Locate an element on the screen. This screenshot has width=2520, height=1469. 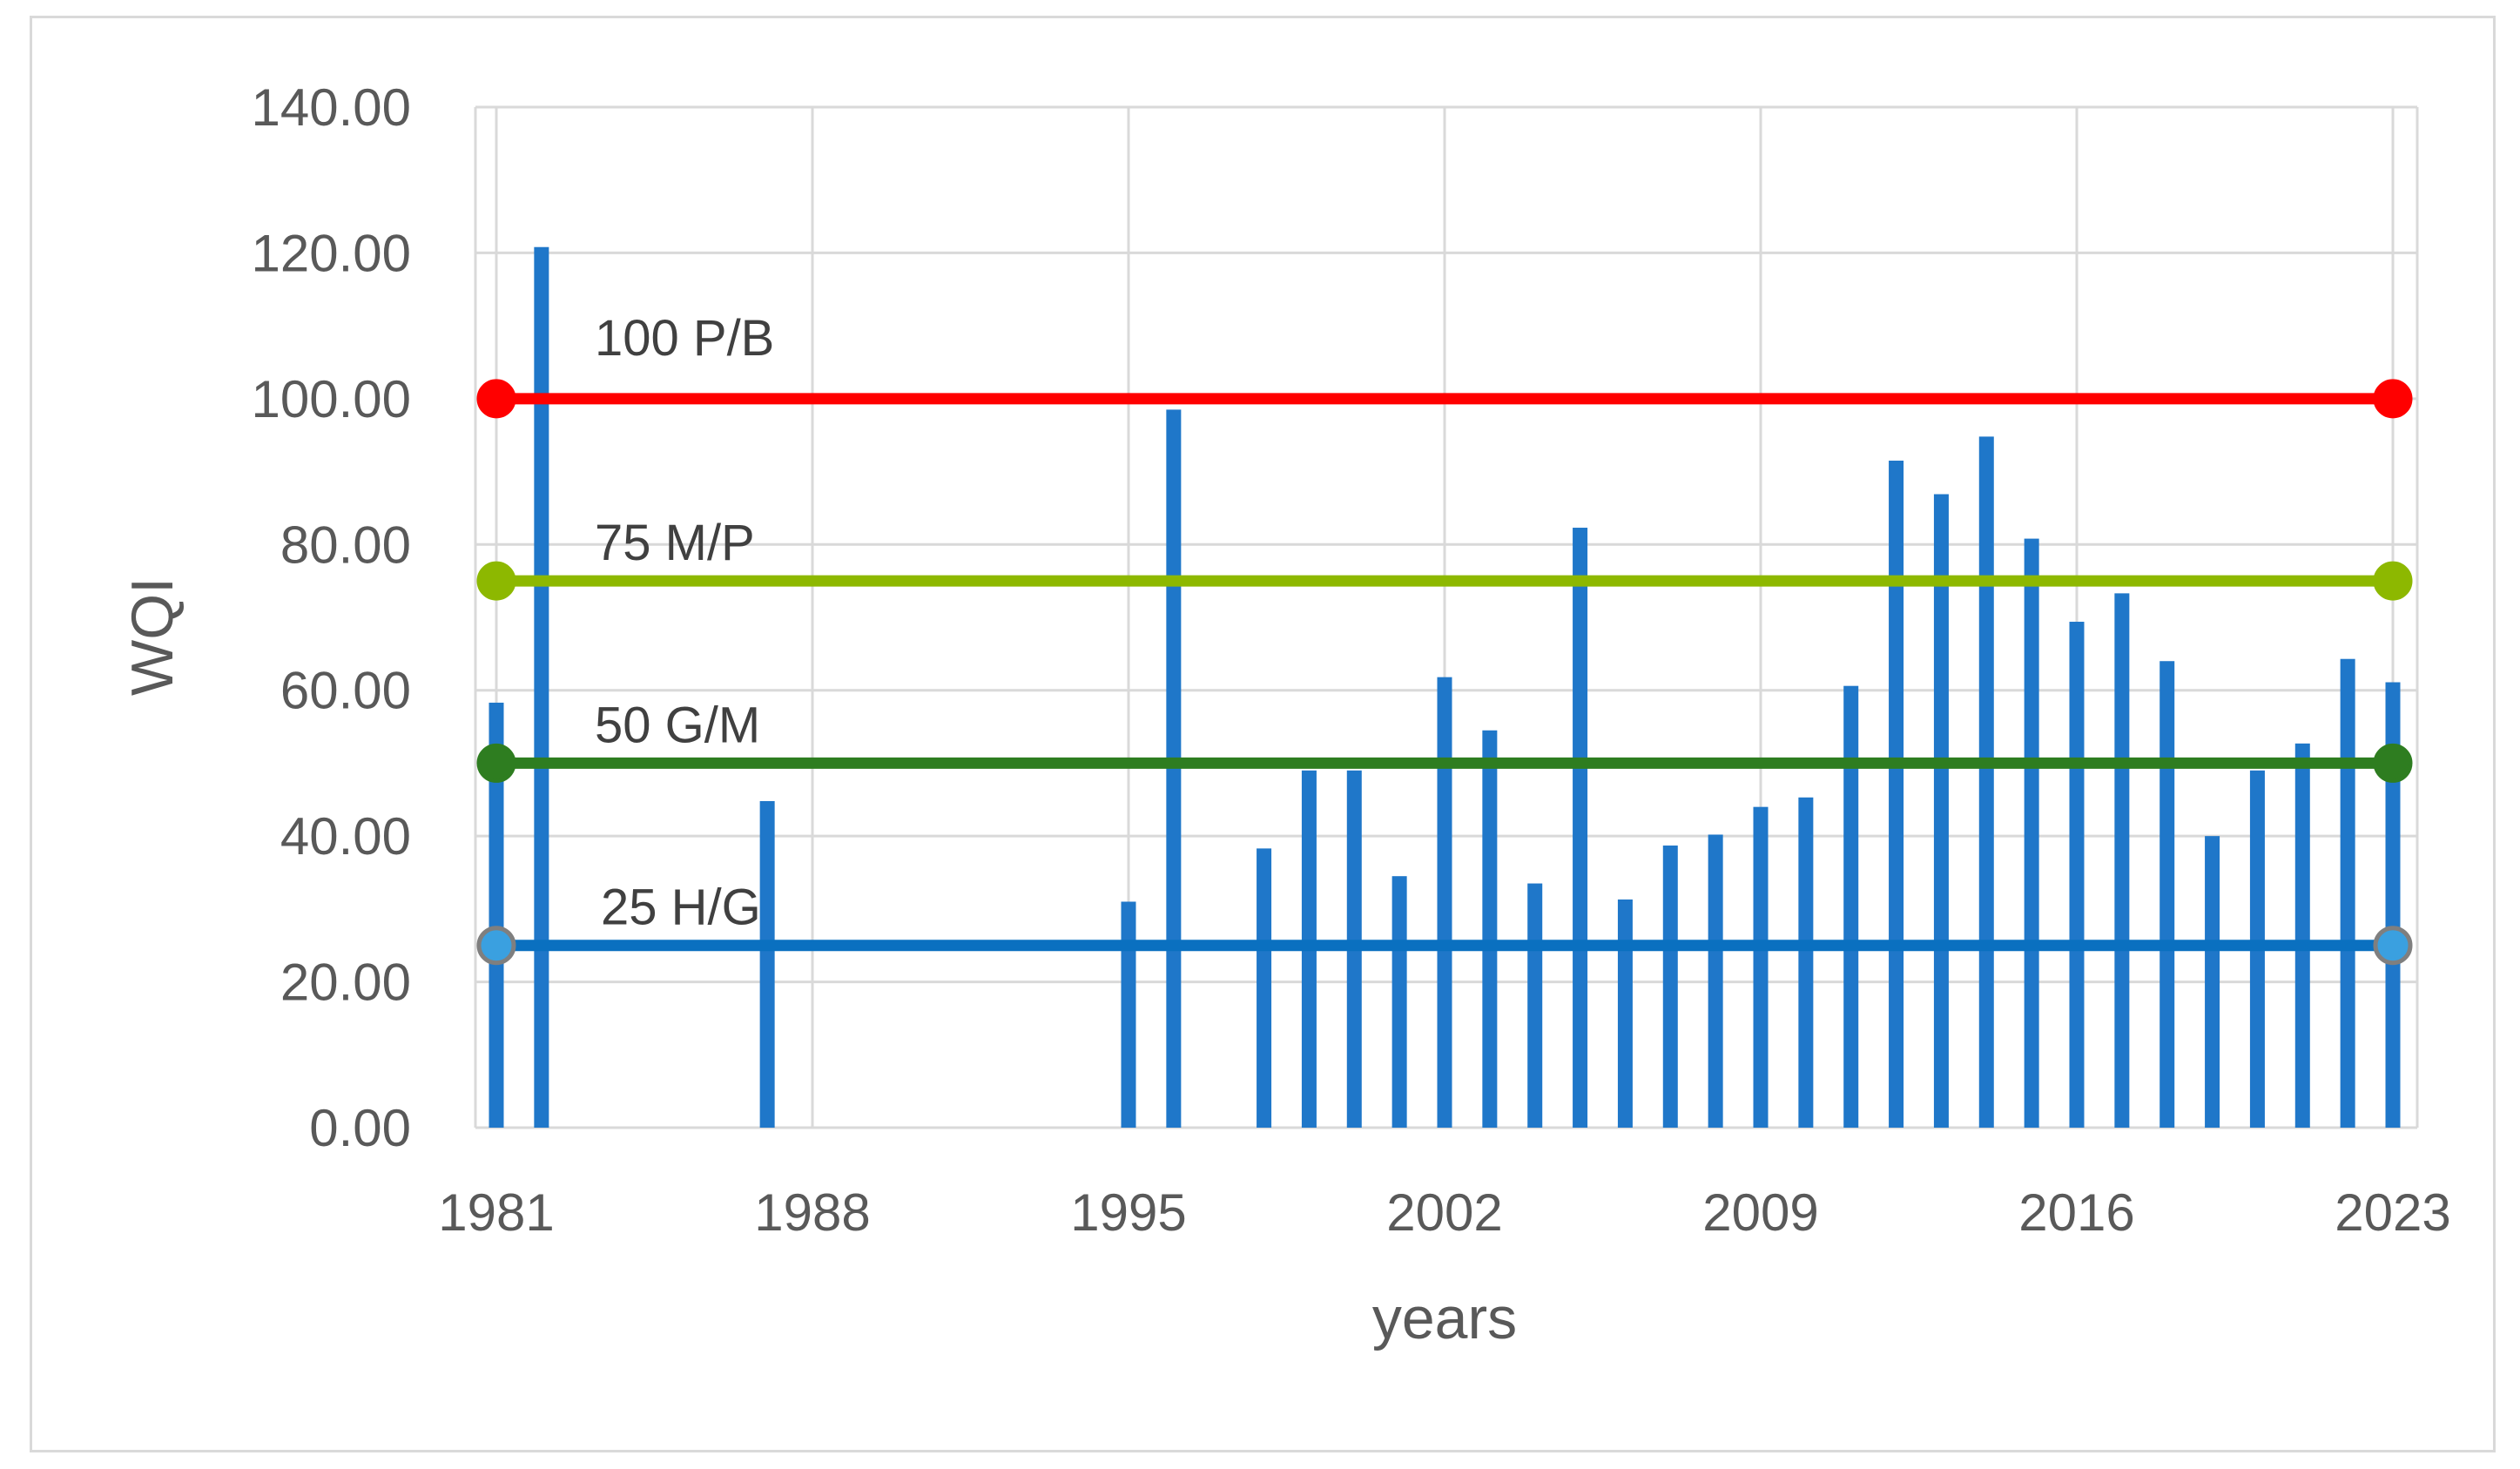
y-tick-label: 60.00 is located at coordinates (345, 691).